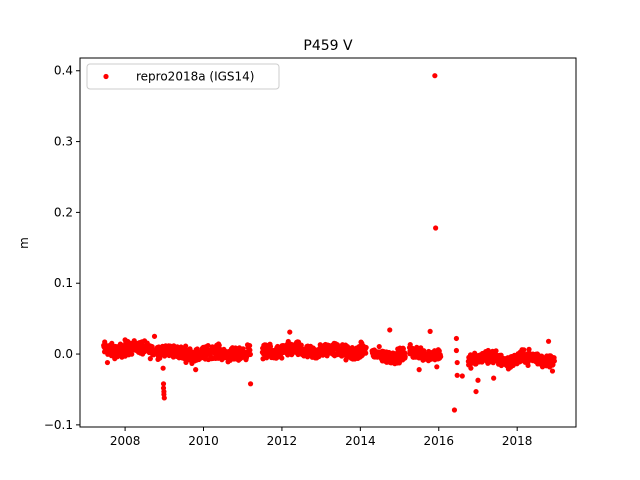 This screenshot has height=480, width=640. What do you see at coordinates (58, 425) in the screenshot?
I see `y-tick-label: −0.1` at bounding box center [58, 425].